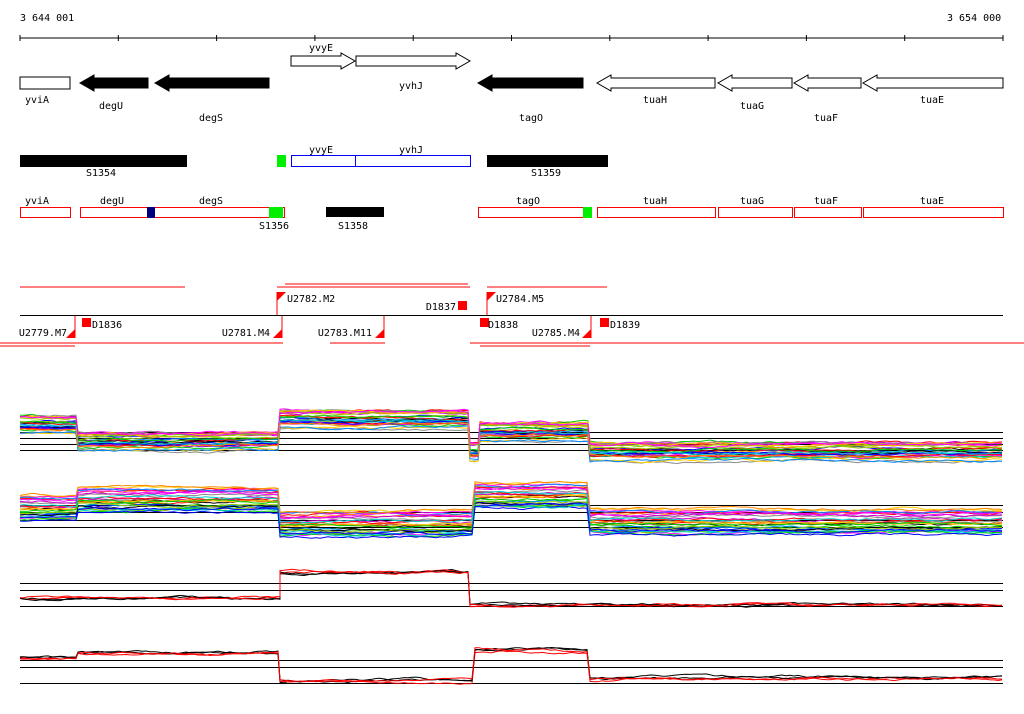  I want to click on transcript-label: degS, so click(211, 201).